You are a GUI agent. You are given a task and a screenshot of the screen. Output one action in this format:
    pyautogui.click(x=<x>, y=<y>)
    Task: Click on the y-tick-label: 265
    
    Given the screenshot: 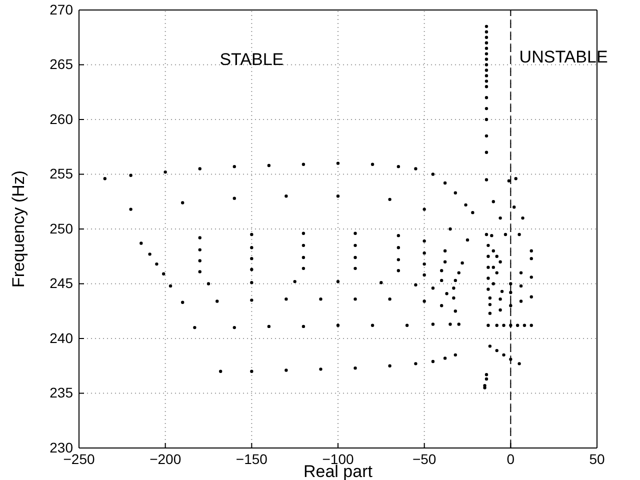 What is the action you would take?
    pyautogui.click(x=62, y=64)
    